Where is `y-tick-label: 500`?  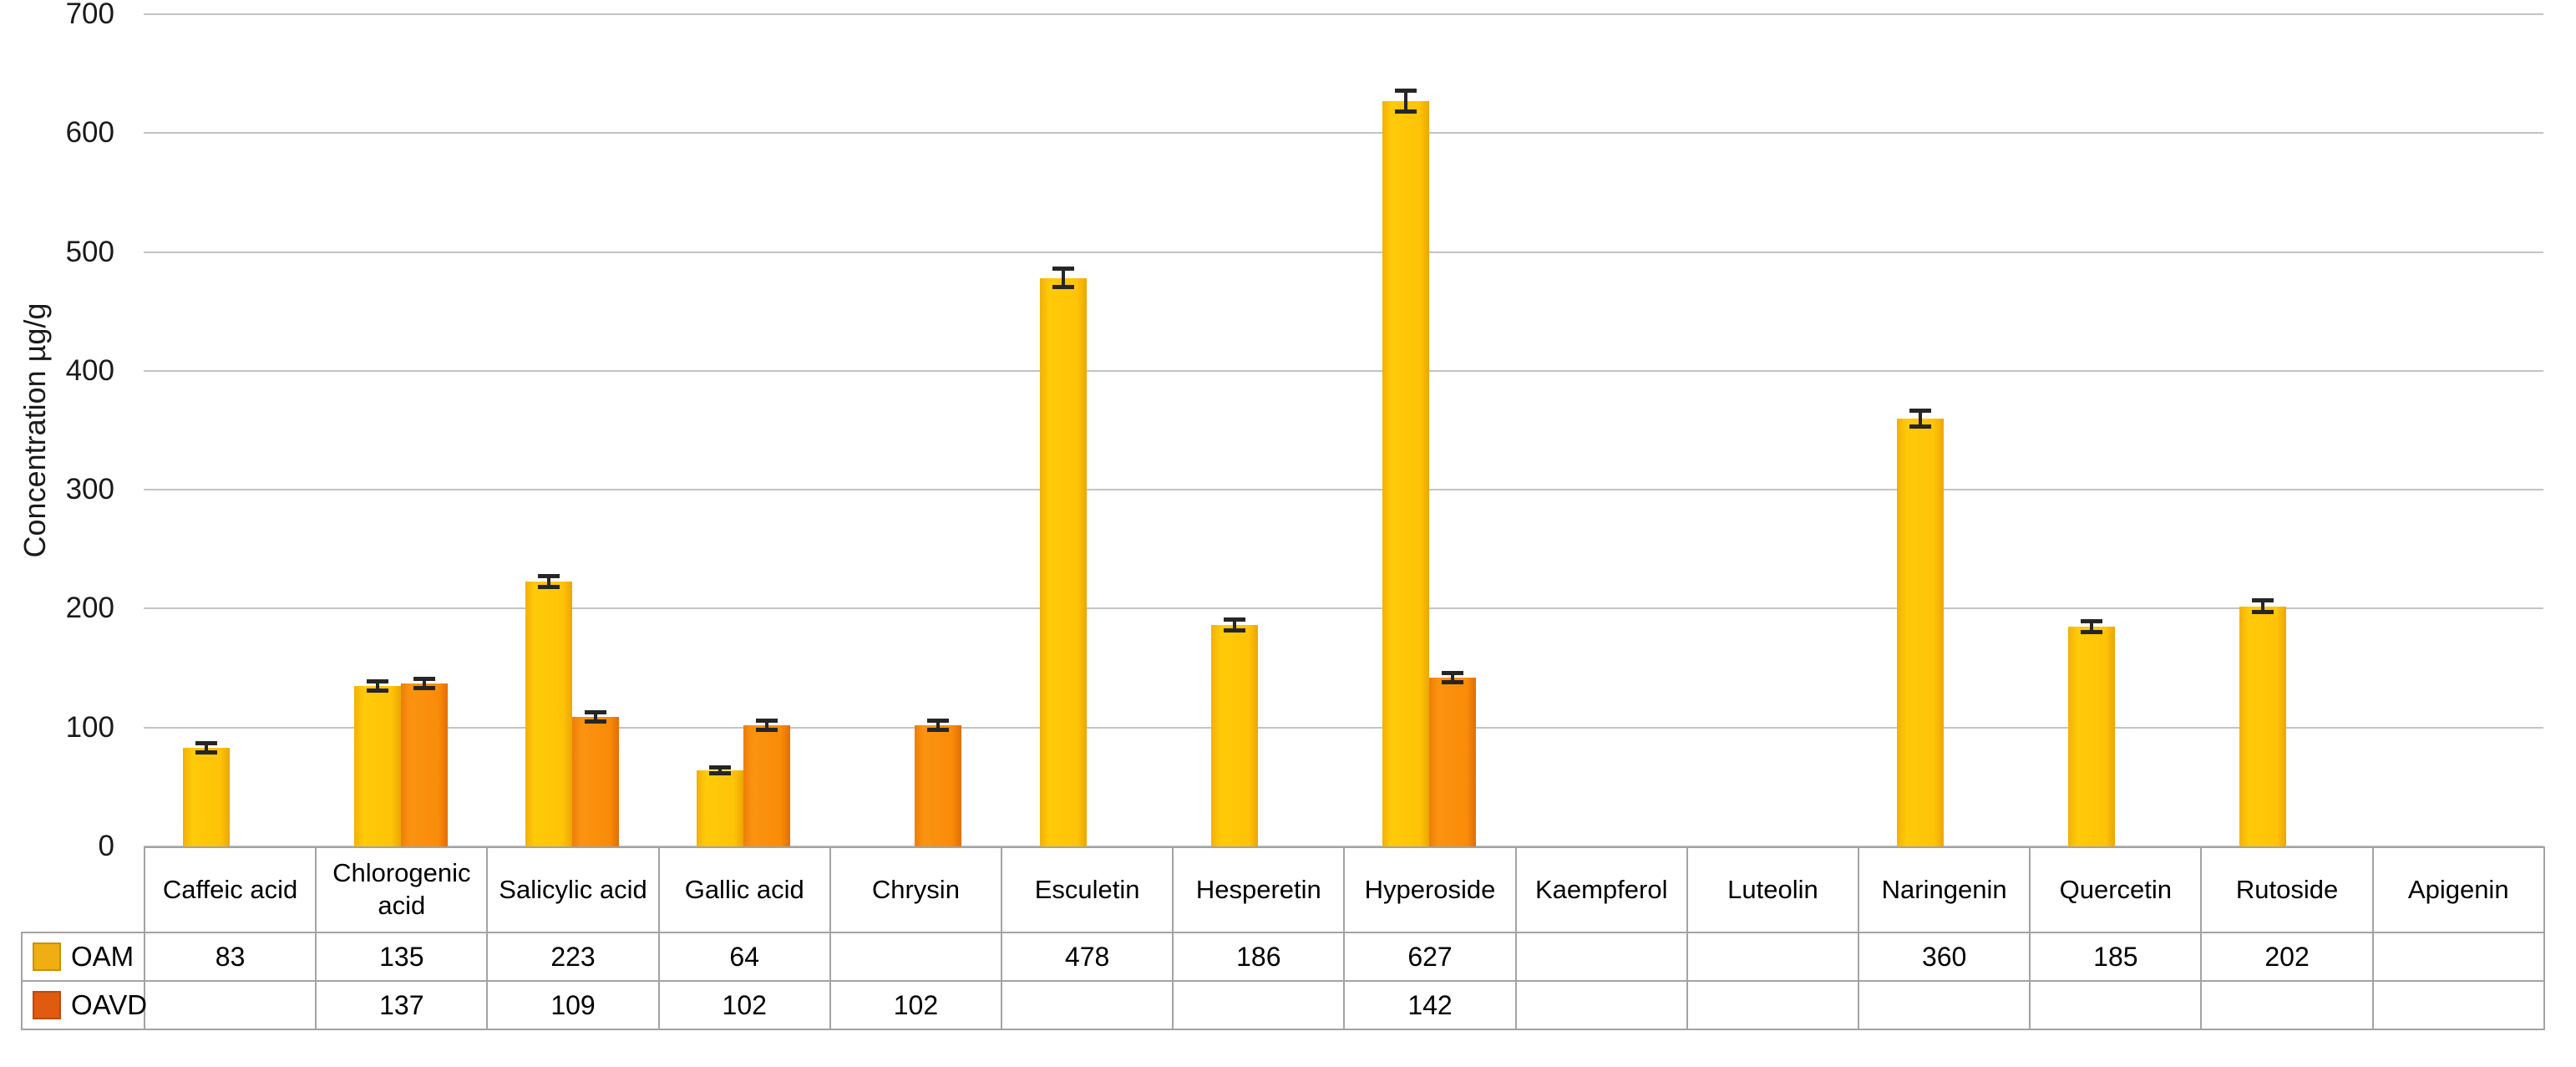
y-tick-label: 500 is located at coordinates (89, 251).